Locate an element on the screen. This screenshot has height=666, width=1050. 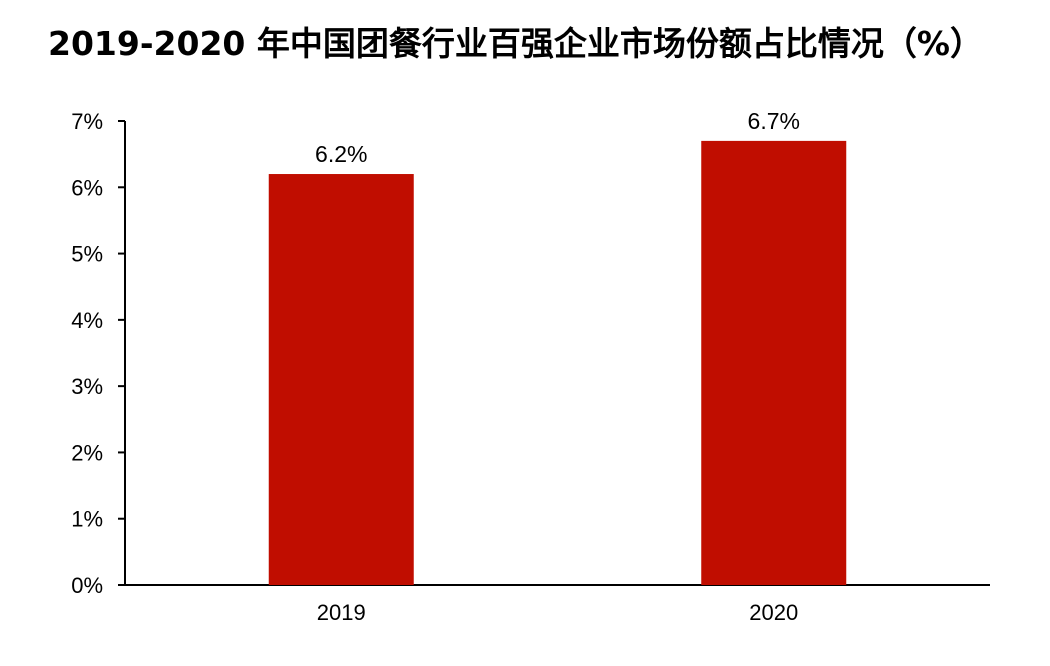
y-tick-label: 6% is located at coordinates (87, 187).